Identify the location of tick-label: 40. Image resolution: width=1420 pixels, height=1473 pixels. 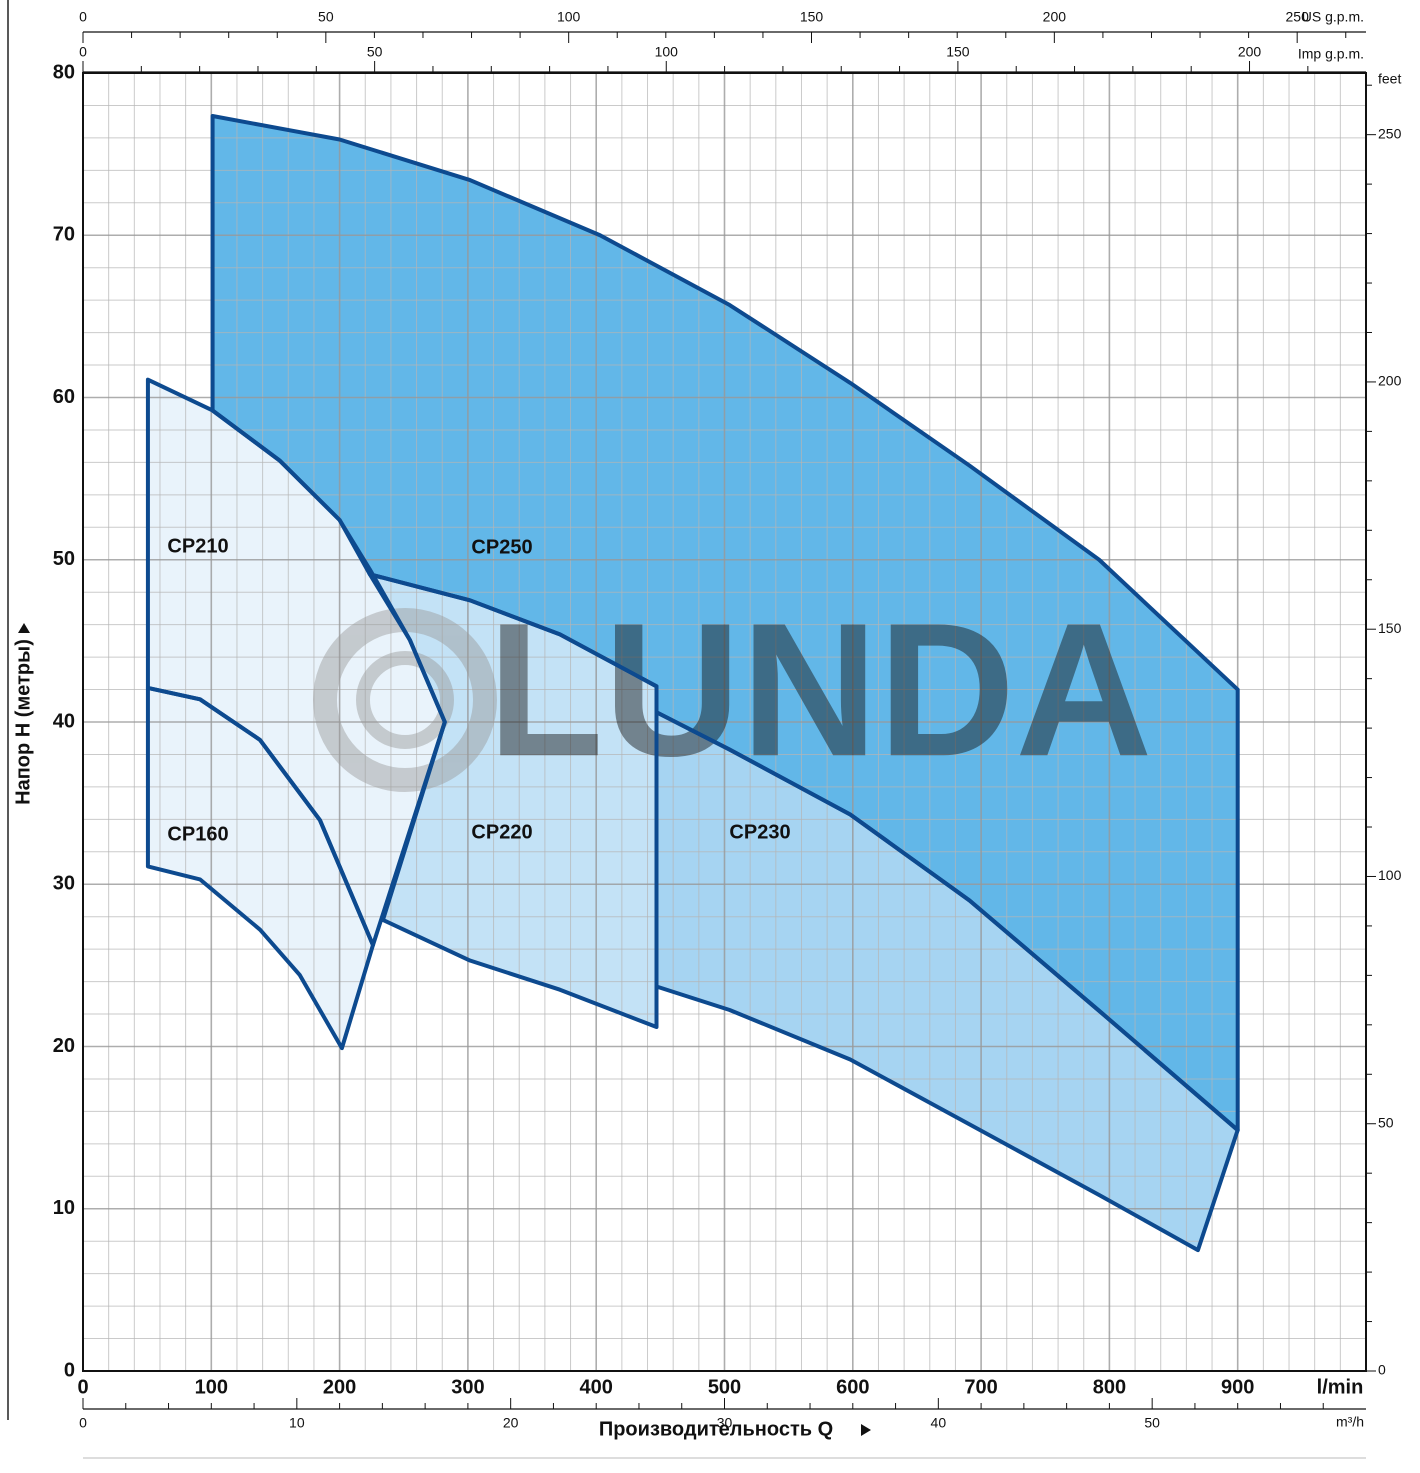
(939, 1423).